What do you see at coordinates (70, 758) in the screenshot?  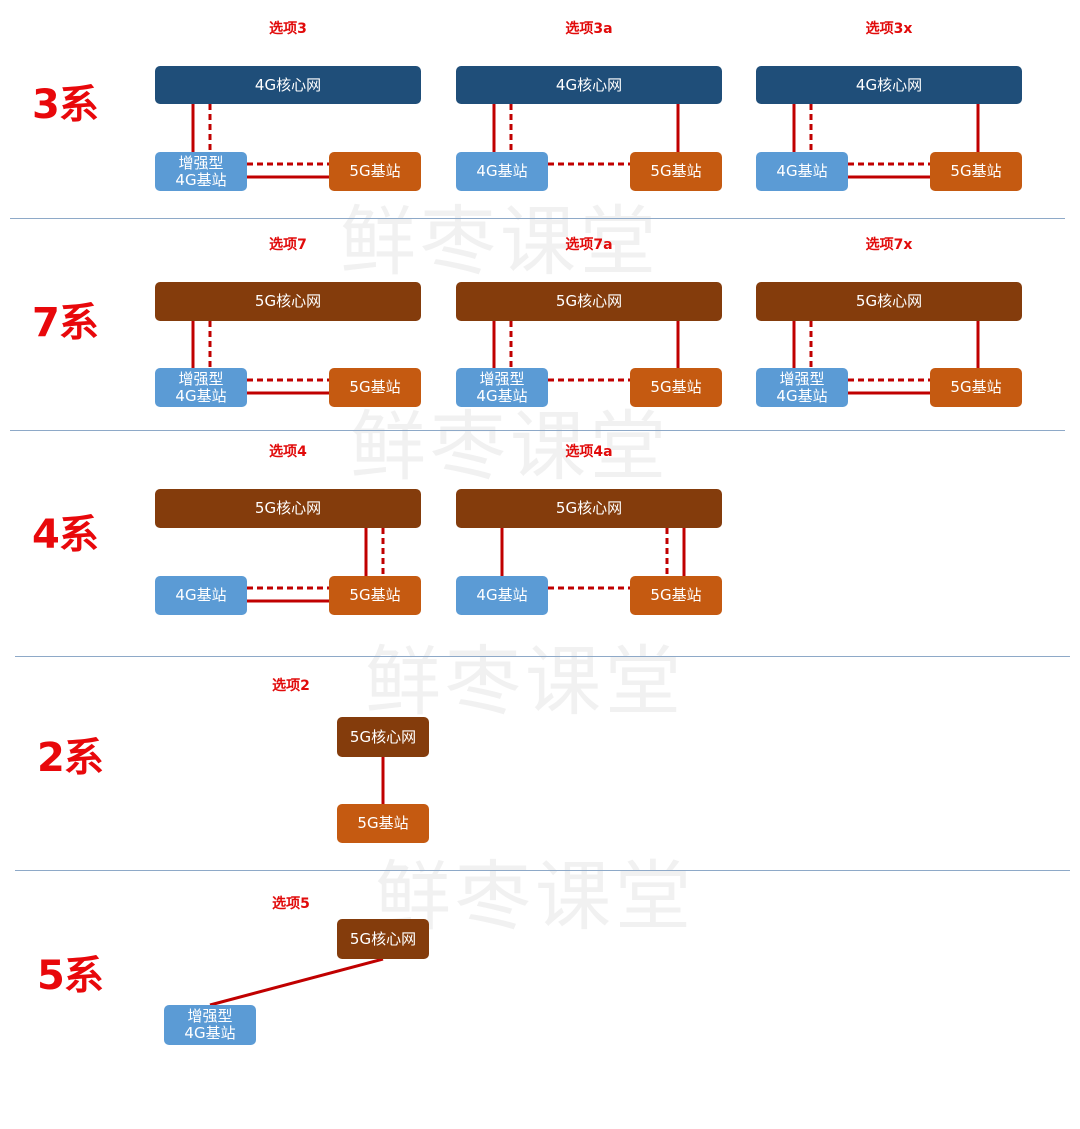 I see `series-label-2: 2系` at bounding box center [70, 758].